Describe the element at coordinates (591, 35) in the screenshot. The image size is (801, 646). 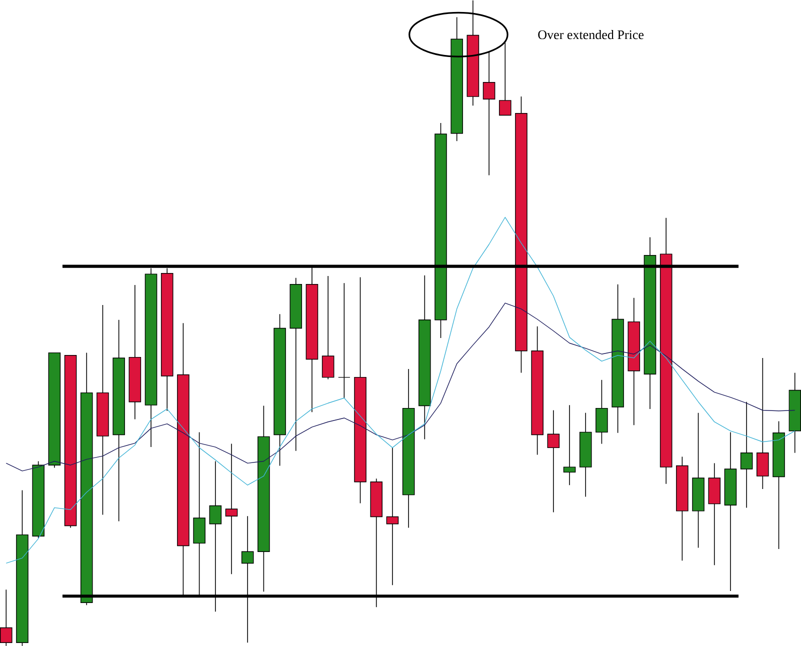
I see `annotation: Over extended Price` at that location.